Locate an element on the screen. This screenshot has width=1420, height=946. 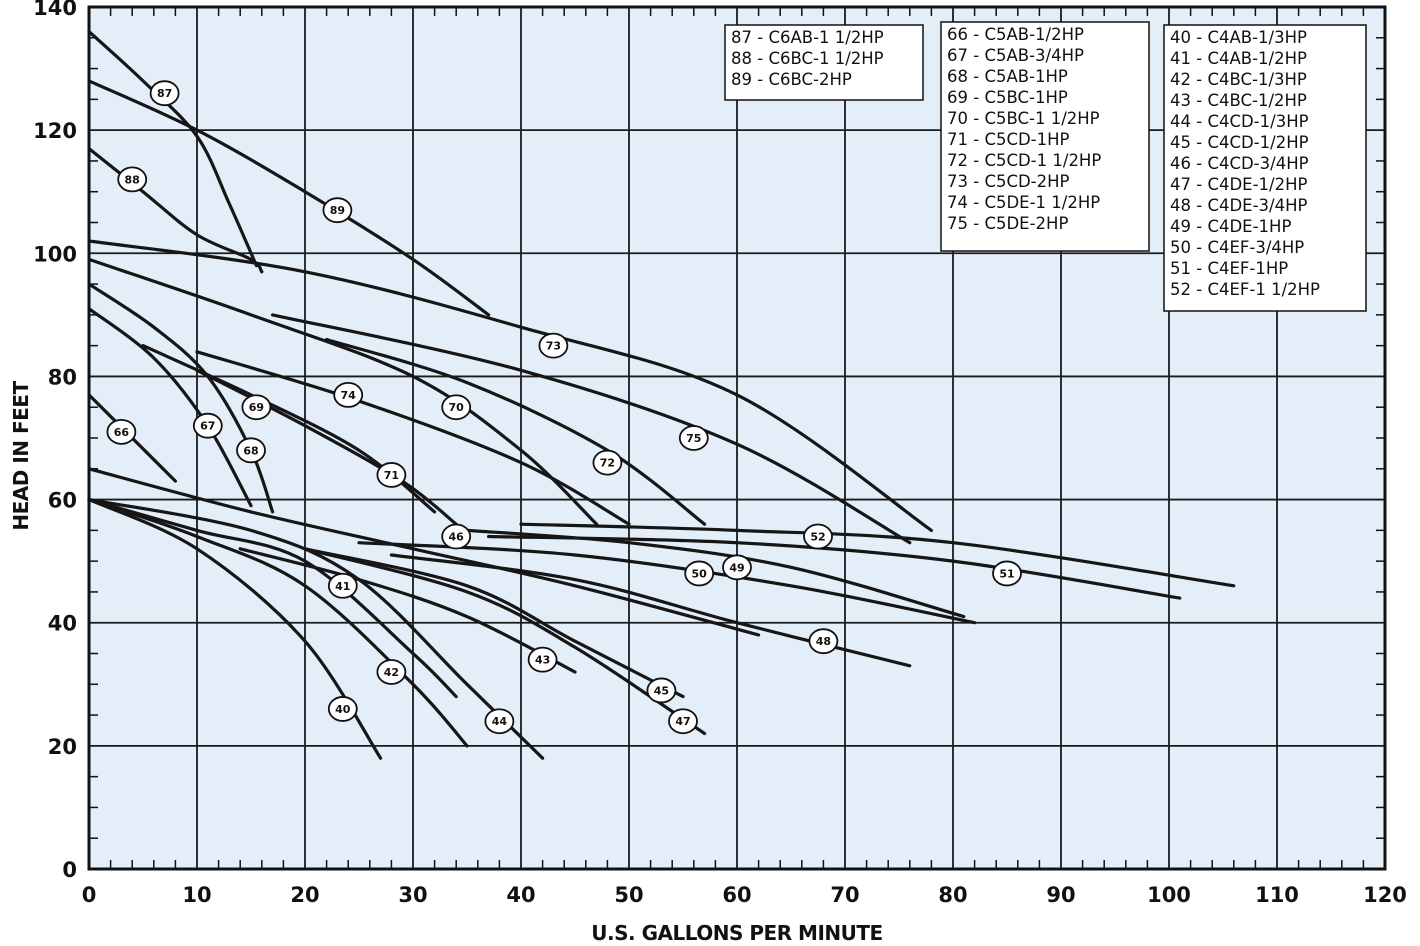
curve-label-text: 51 is located at coordinates (1006, 573).